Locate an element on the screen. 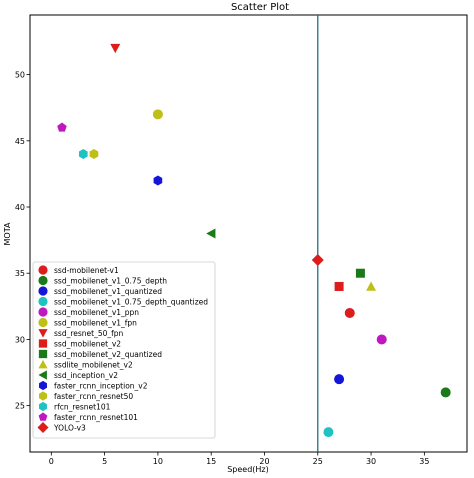 The image size is (474, 478). legend-label: rfcn_resnet101 is located at coordinates (82, 406).